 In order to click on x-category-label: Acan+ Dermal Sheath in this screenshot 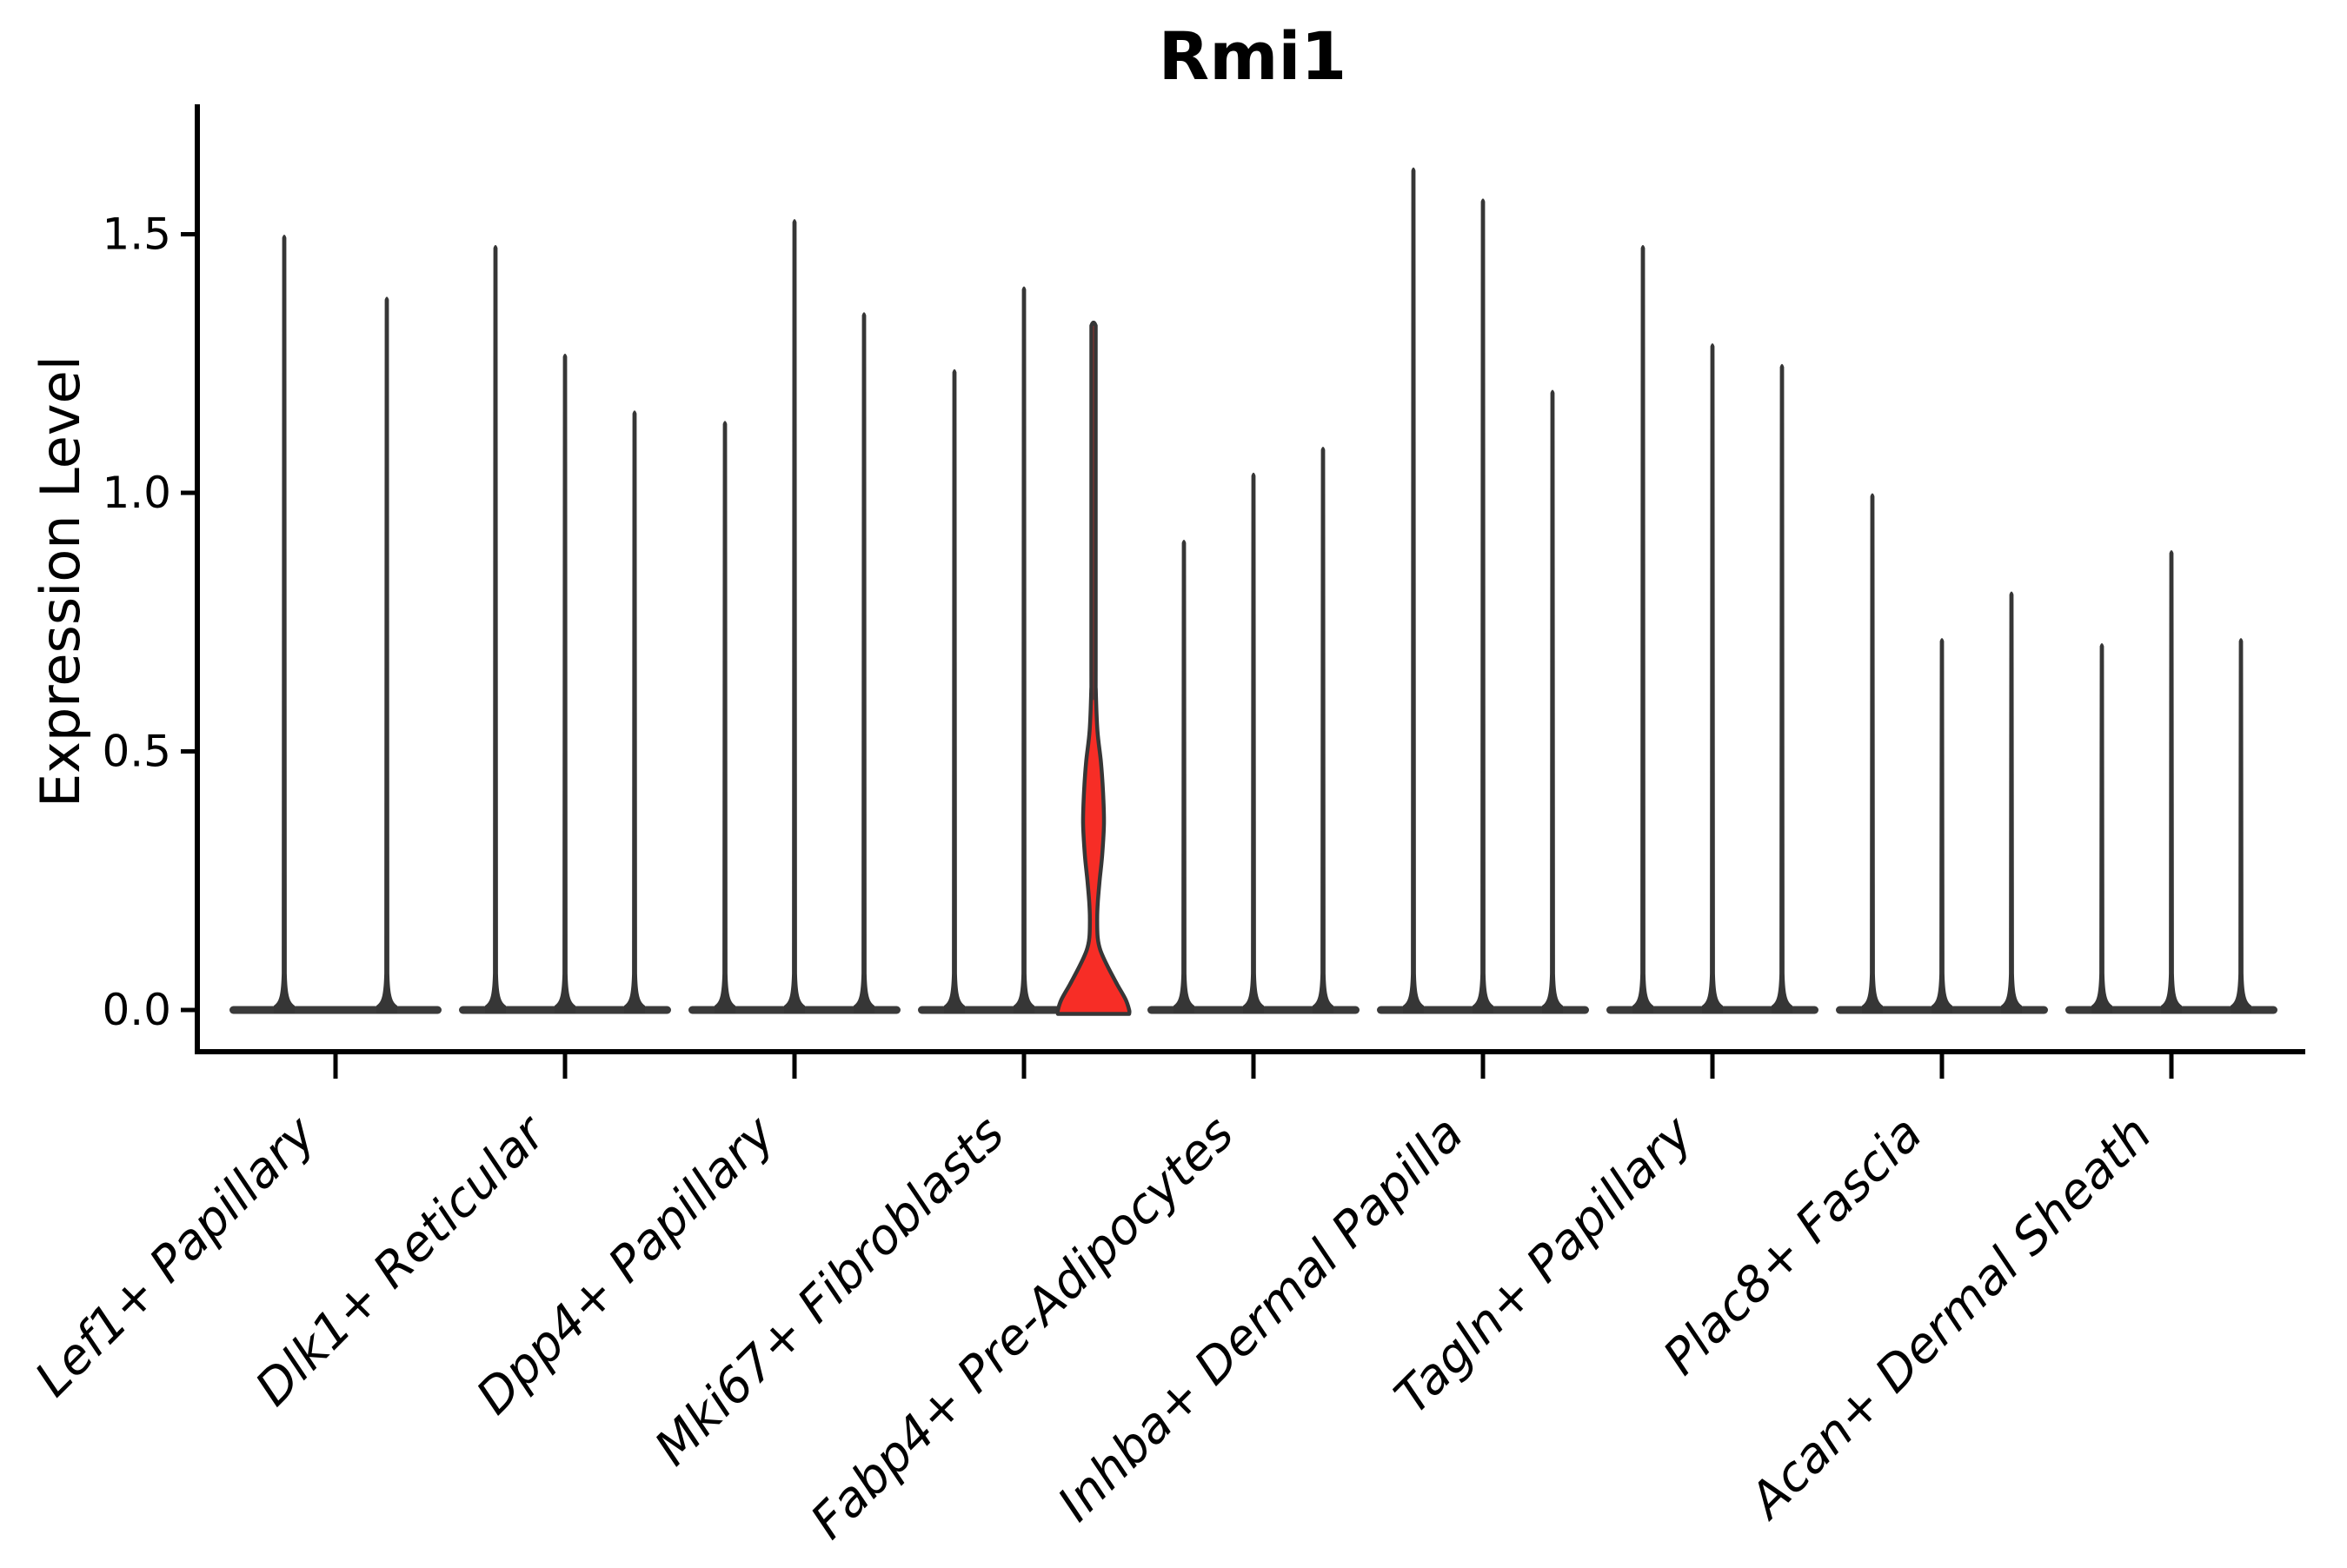, I will do `click(1950, 1318)`.